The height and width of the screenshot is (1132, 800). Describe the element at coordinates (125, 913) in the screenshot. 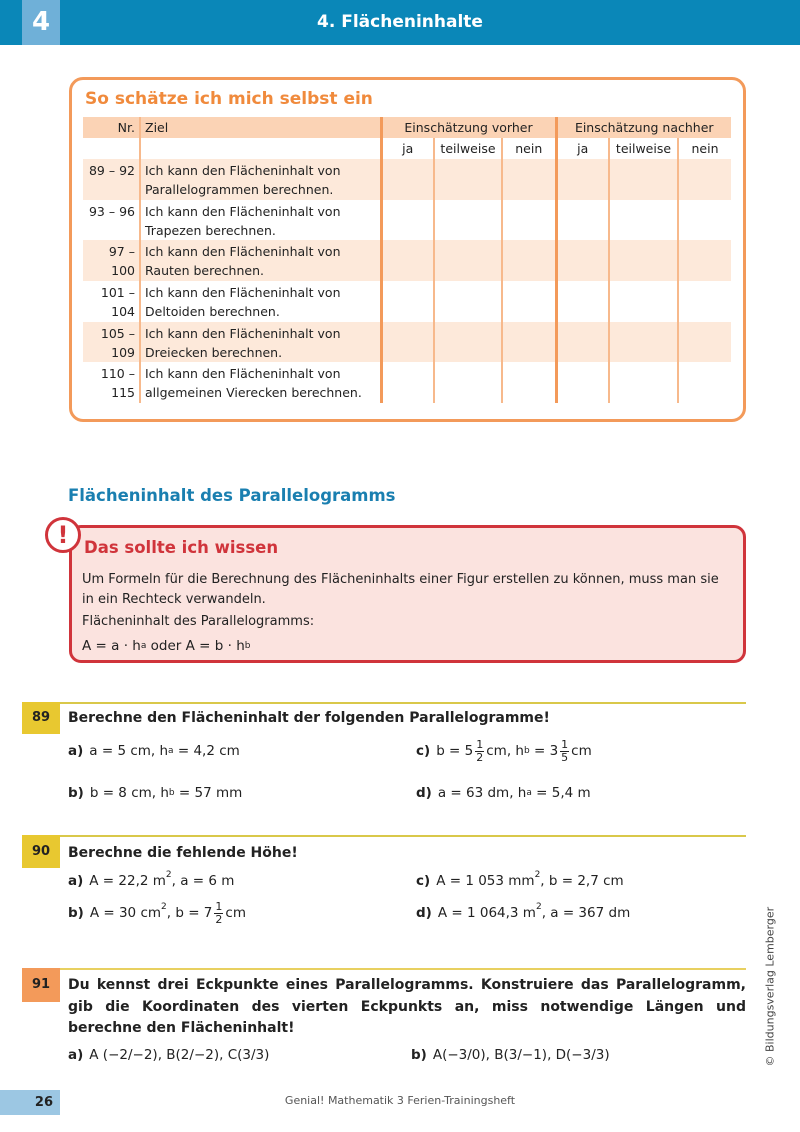

I see `math-token: A = 30 cm` at that location.